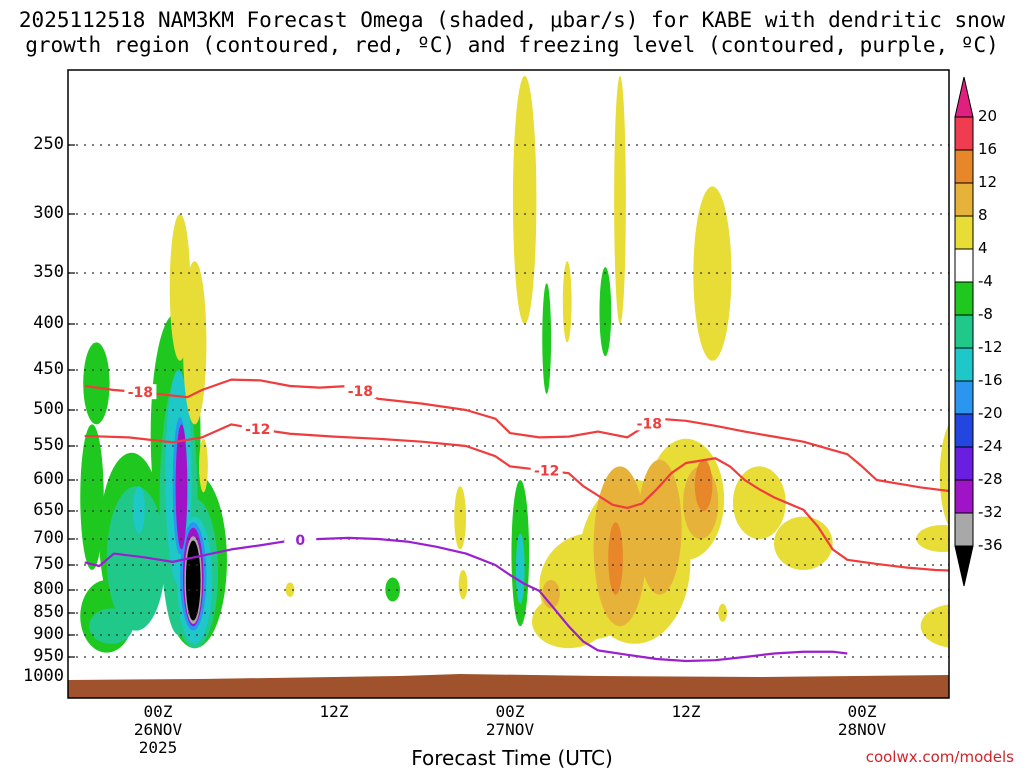  I want to click on x-tick-label-line: 28NOV, so click(862, 729).